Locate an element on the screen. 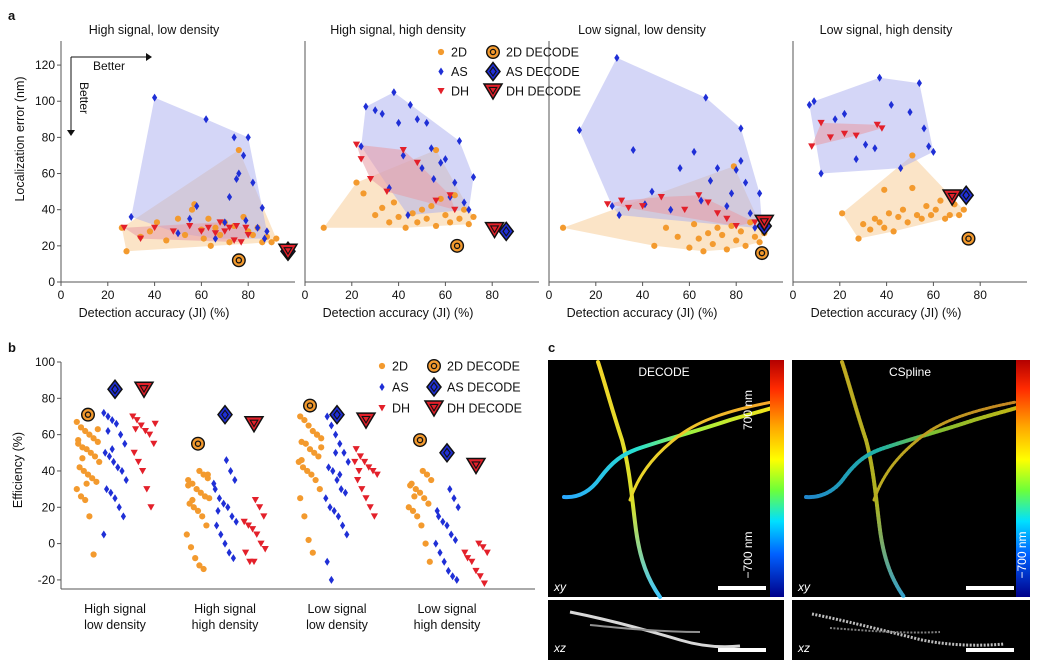 The image size is (1051, 663). y-tick-label: 120 is located at coordinates (45, 65).